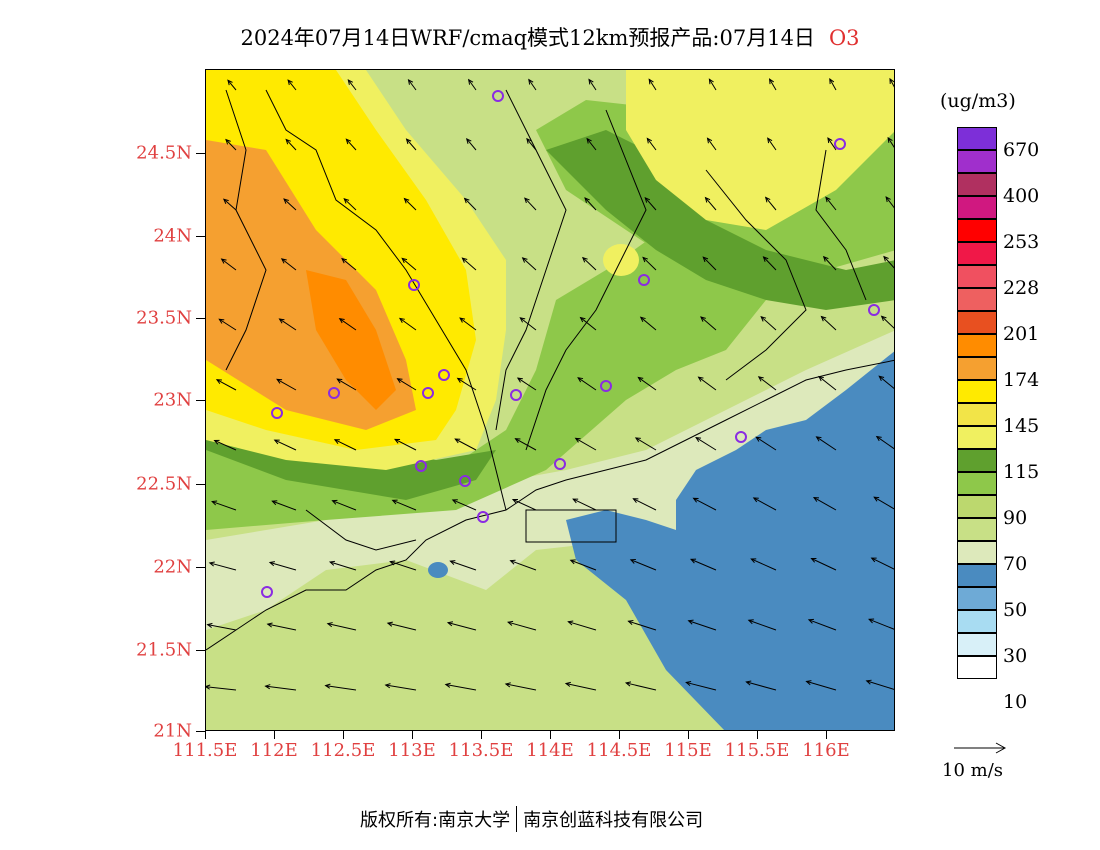  I want to click on legend-value-label: 145, so click(1021, 426).